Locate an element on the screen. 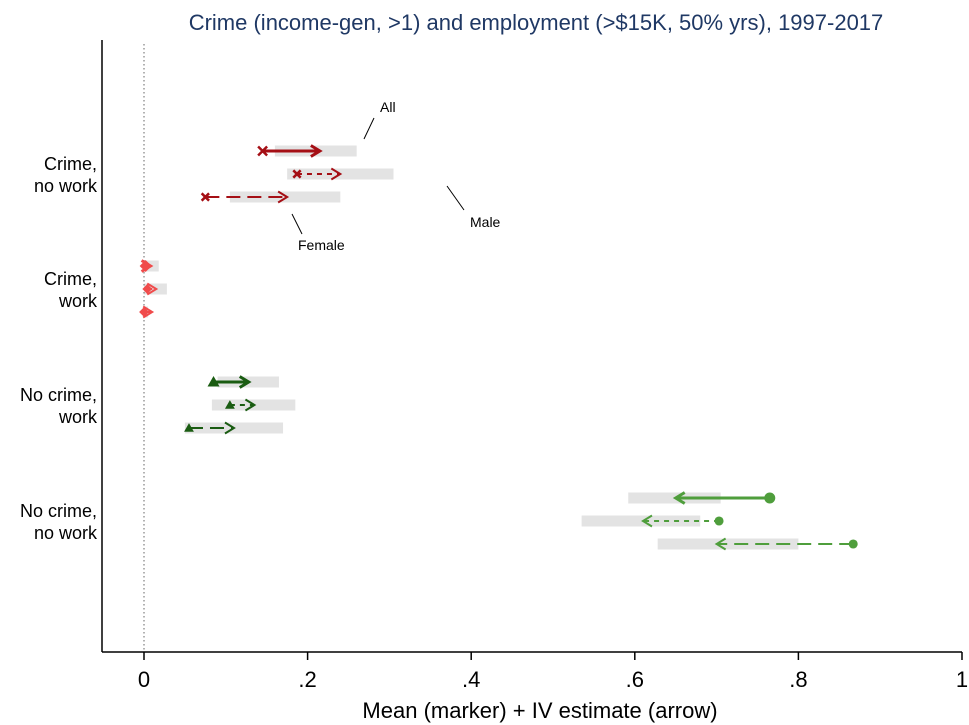  annotation-label: All is located at coordinates (388, 107).